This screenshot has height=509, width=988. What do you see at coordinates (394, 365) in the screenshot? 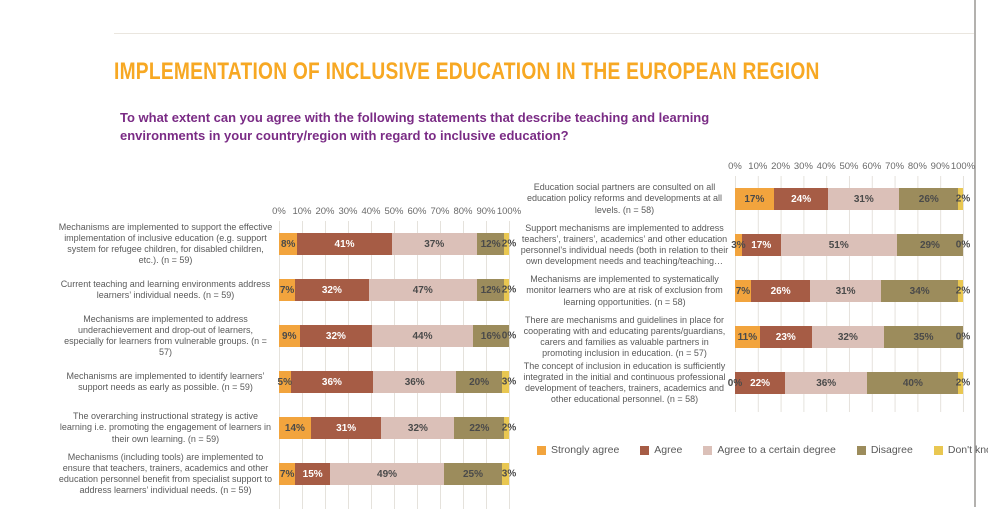
I see `gridlines` at bounding box center [394, 365].